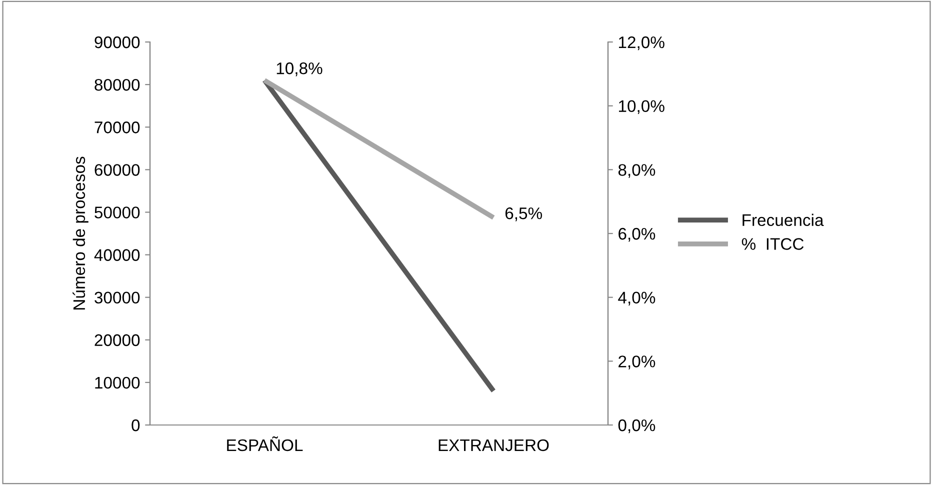 The width and height of the screenshot is (933, 485). What do you see at coordinates (117, 298) in the screenshot?
I see `y-tick-label: 30000` at bounding box center [117, 298].